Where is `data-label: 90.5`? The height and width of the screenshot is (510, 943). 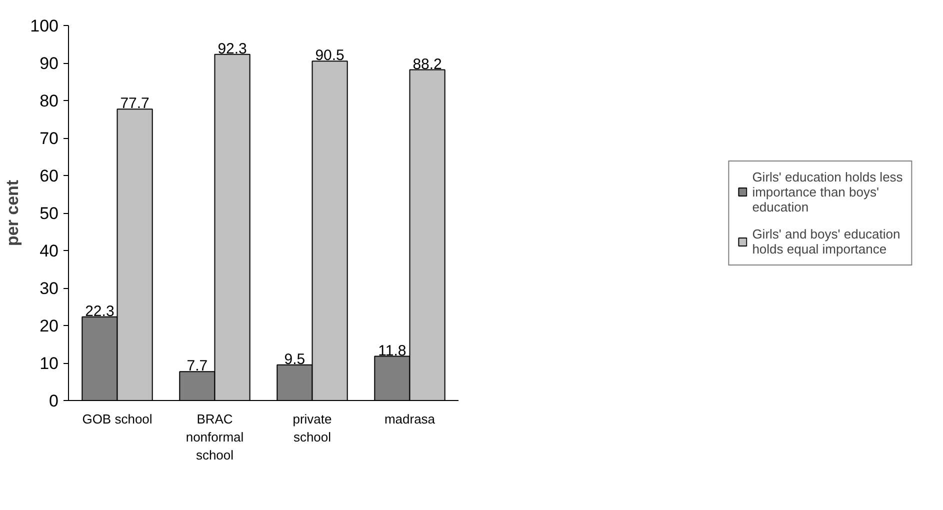 data-label: 90.5 is located at coordinates (329, 55).